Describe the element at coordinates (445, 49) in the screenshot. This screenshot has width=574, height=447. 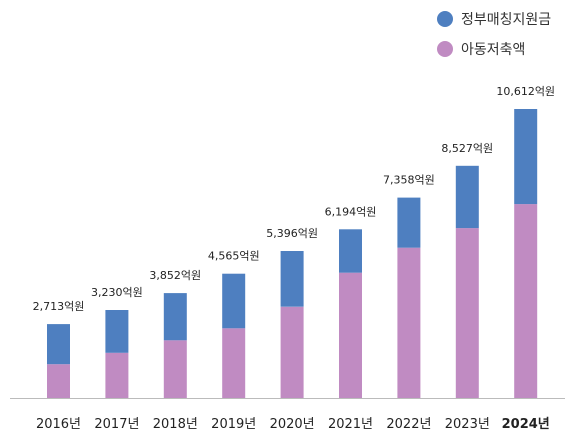
I see `legend-swatch-child-savings` at that location.